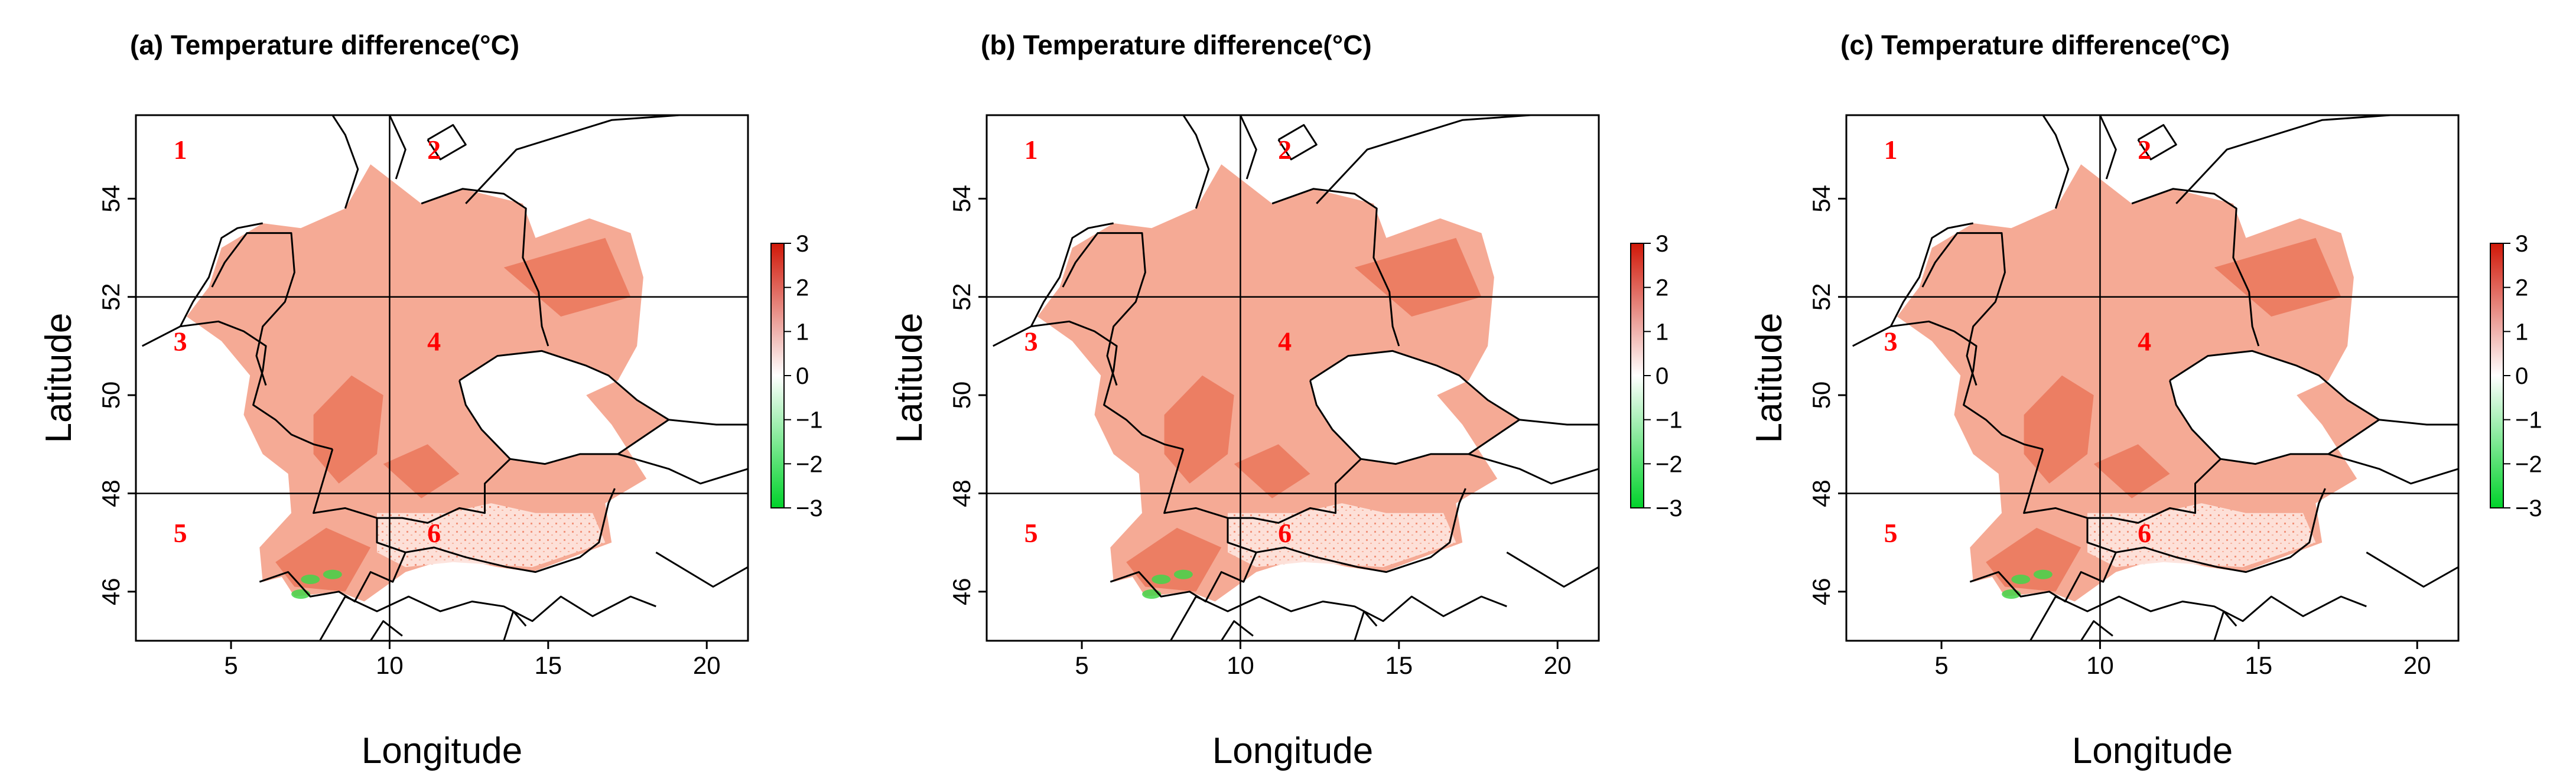 Image resolution: width=2576 pixels, height=776 pixels. What do you see at coordinates (2522, 332) in the screenshot?
I see `colorbar-tick-label: 1` at bounding box center [2522, 332].